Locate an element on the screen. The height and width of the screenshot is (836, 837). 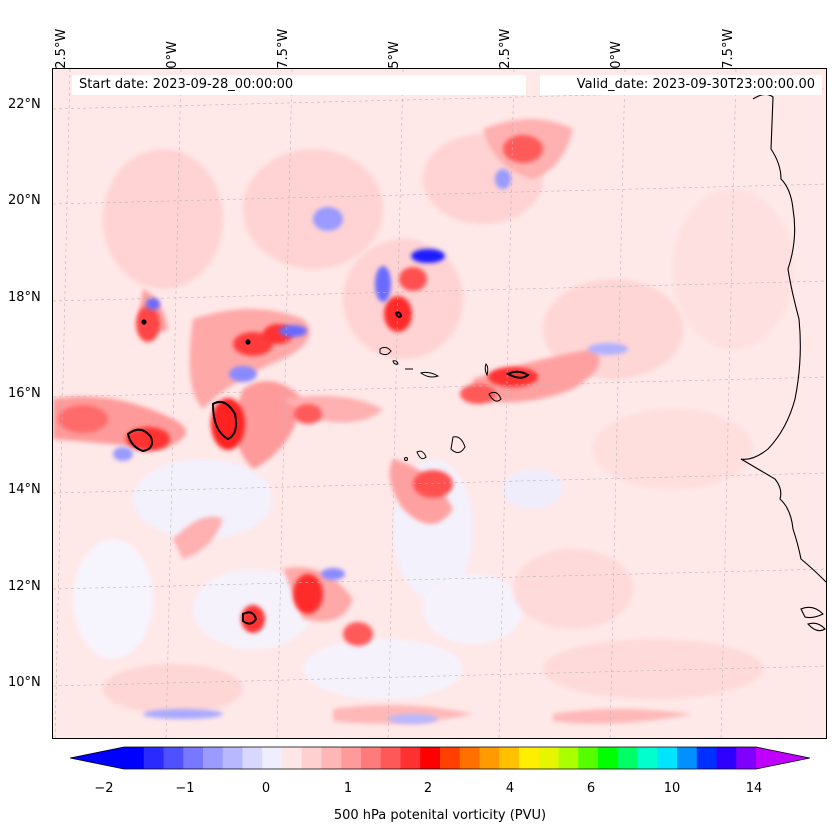
start-date-label: Start date: 2023-09-28_00:00:00 is located at coordinates (299, 85).